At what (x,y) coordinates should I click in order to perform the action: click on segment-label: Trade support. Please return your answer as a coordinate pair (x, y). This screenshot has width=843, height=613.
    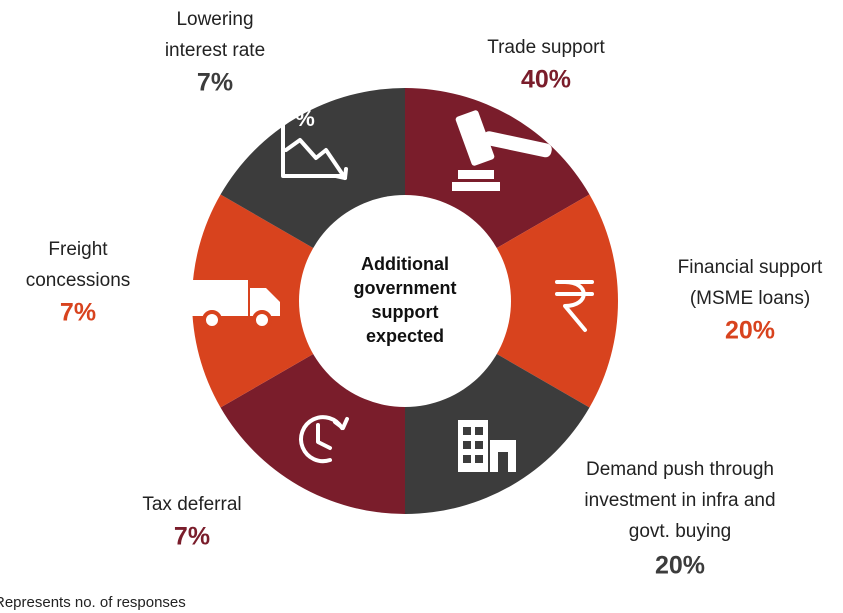
    Looking at the image, I should click on (546, 47).